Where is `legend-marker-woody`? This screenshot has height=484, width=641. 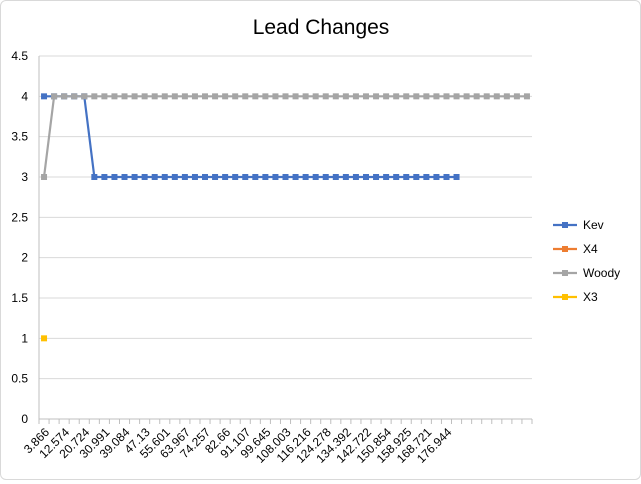 legend-marker-woody is located at coordinates (565, 273).